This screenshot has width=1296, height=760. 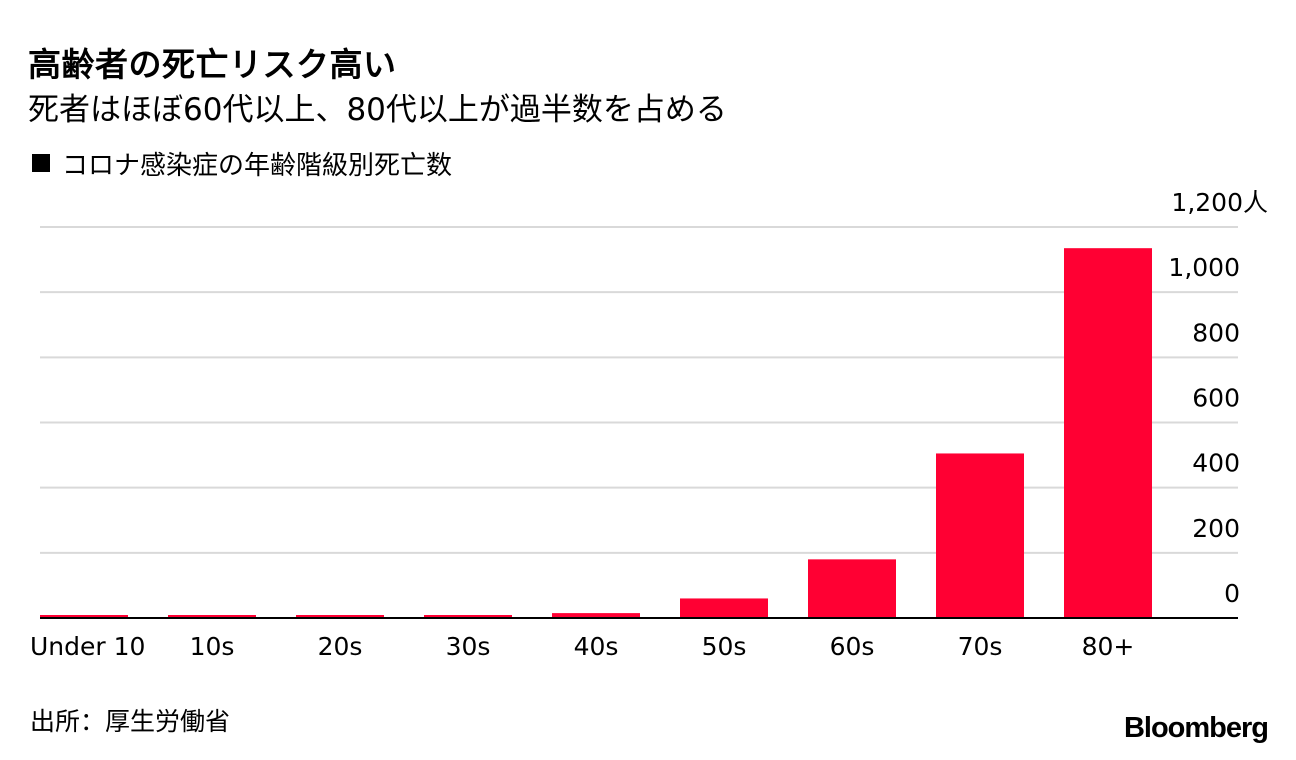 What do you see at coordinates (1204, 267) in the screenshot?
I see `y-tick-label: 1,000` at bounding box center [1204, 267].